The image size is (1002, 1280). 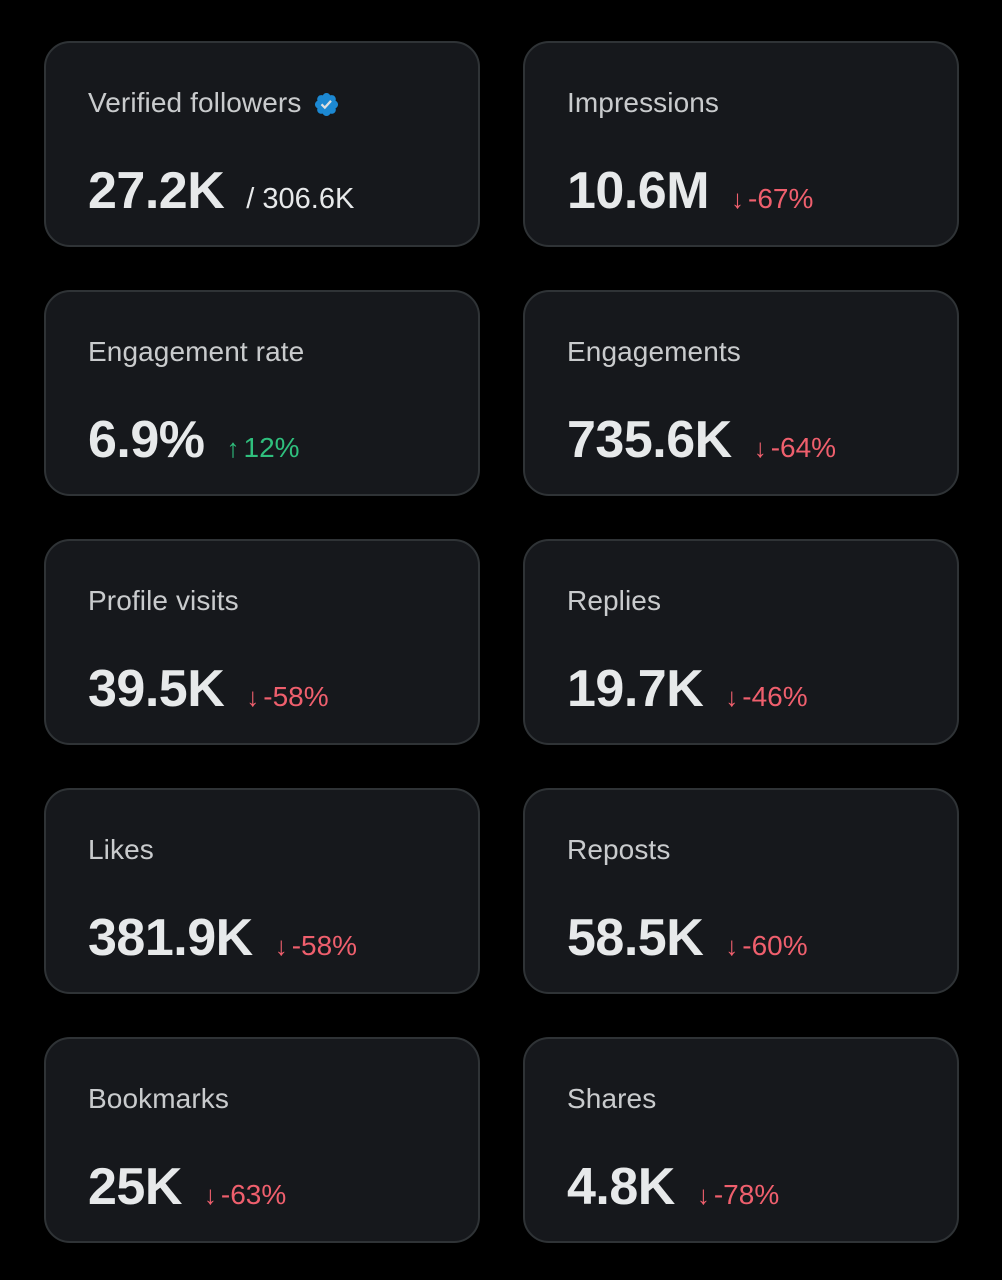 I want to click on metric-change: ↑ 12%, so click(x=263, y=448).